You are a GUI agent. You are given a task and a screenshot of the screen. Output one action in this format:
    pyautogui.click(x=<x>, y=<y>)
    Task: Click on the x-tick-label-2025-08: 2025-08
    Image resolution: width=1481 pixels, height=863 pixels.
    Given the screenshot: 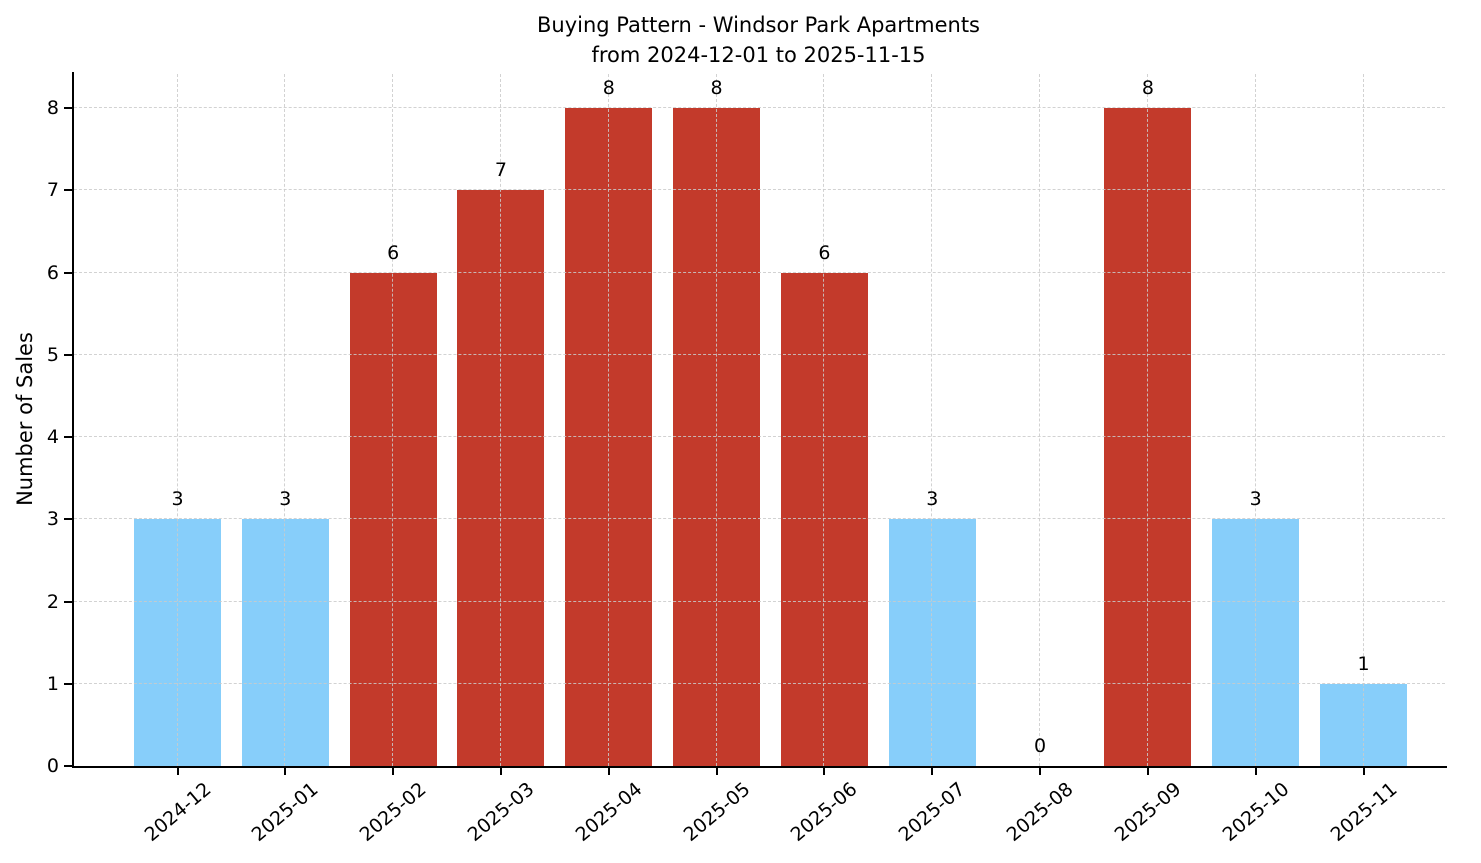 What is the action you would take?
    pyautogui.click(x=1040, y=812)
    